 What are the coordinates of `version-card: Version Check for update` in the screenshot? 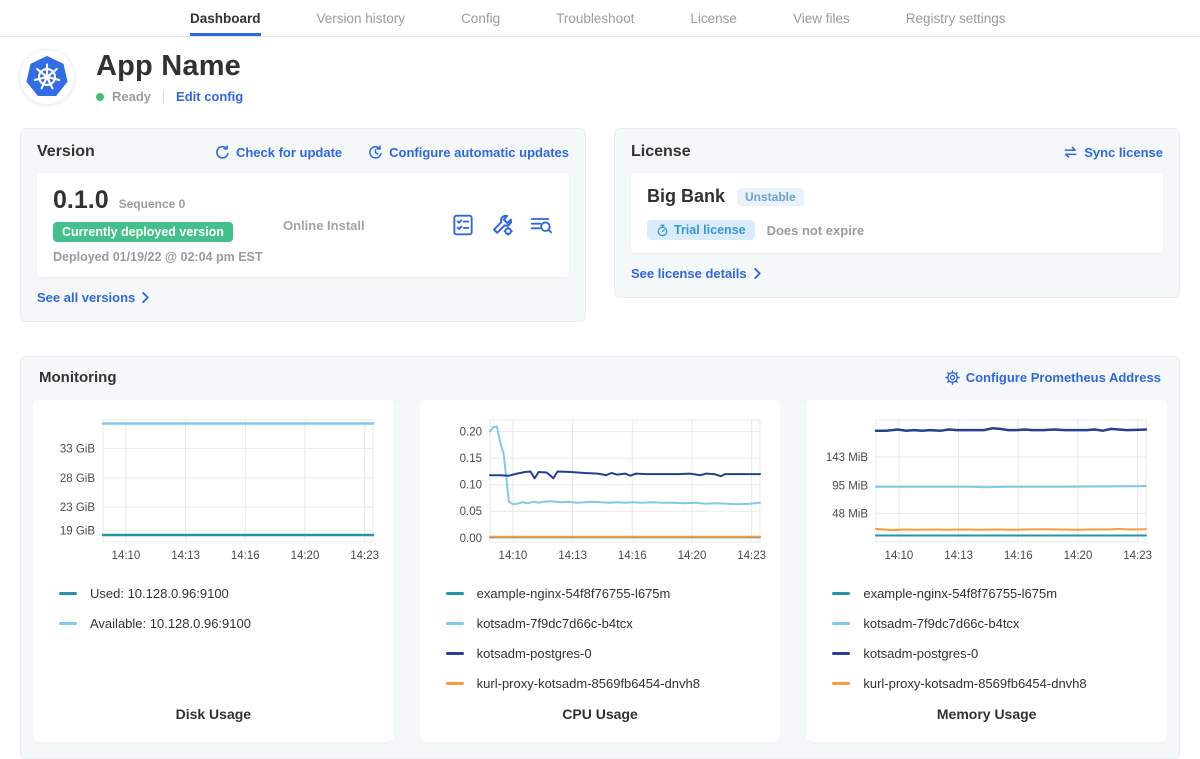 It's located at (303, 225).